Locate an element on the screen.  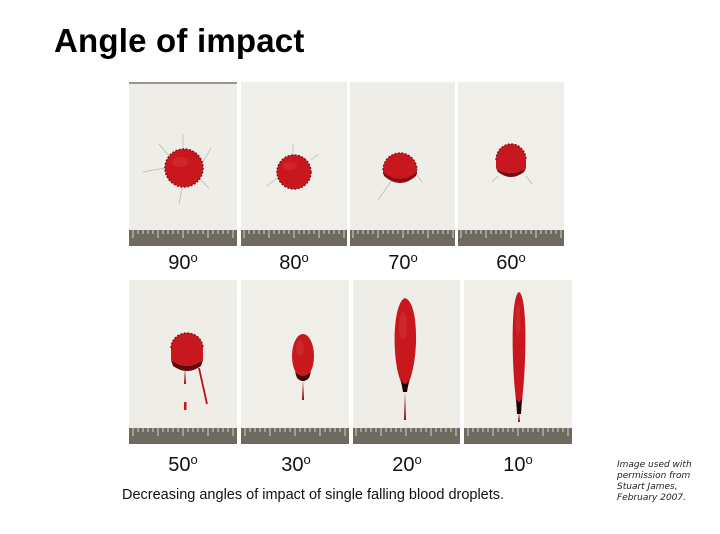
angle-label-60: 60o is located at coordinates (511, 262).